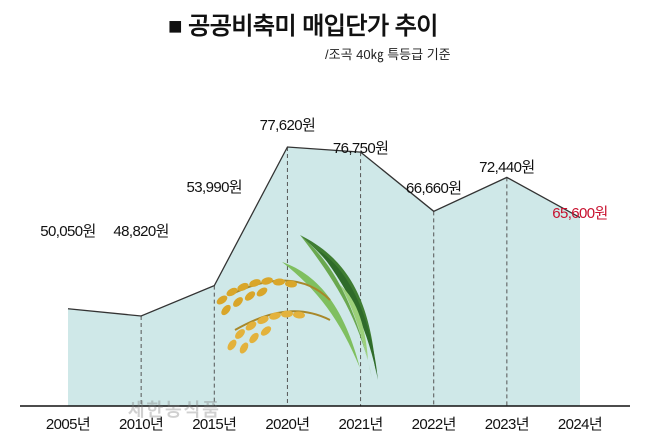 The image size is (650, 442). What do you see at coordinates (140, 231) in the screenshot?
I see `data-label: 48,820원` at bounding box center [140, 231].